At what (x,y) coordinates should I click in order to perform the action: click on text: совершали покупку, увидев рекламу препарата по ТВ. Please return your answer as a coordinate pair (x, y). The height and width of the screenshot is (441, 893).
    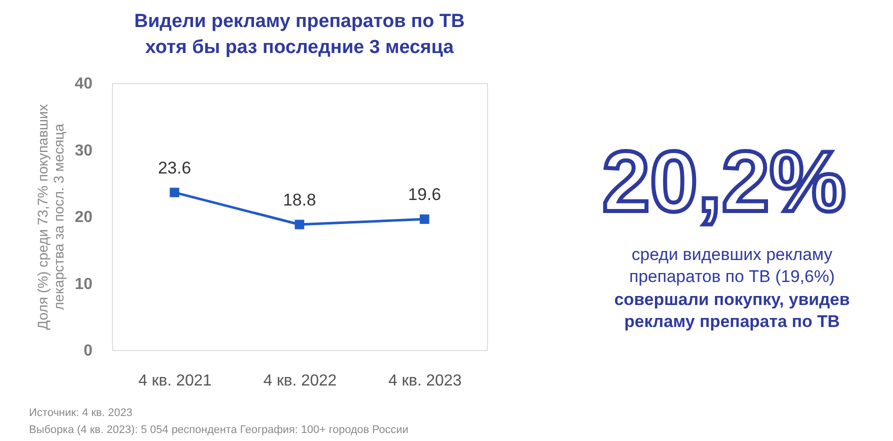
    Looking at the image, I should click on (732, 311).